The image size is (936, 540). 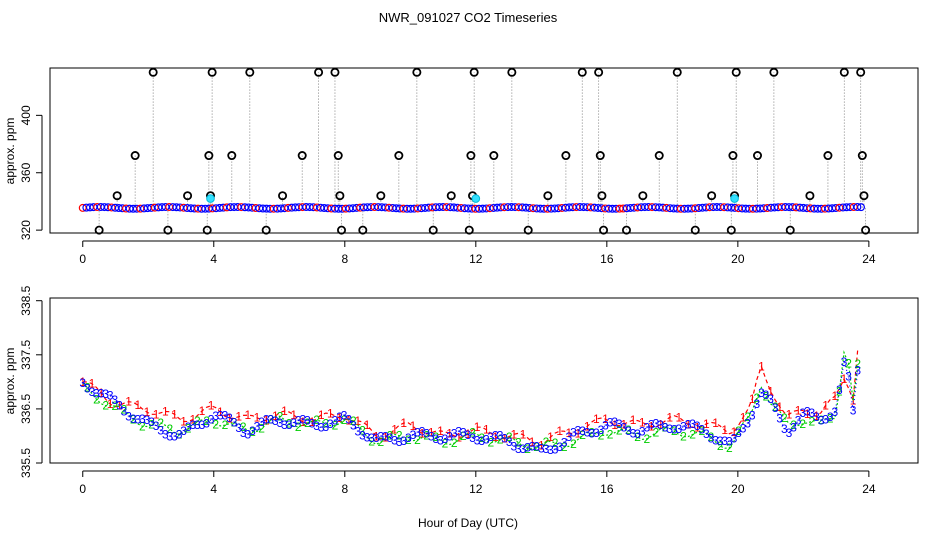 What do you see at coordinates (607, 259) in the screenshot?
I see `top-x-tick-label: 16` at bounding box center [607, 259].